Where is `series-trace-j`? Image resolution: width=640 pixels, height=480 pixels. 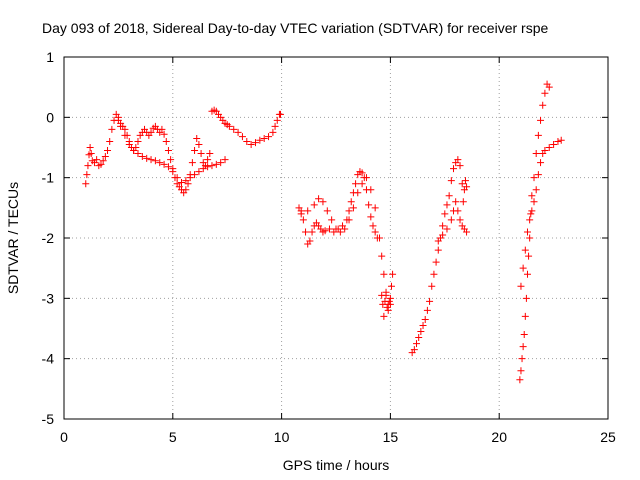 series-trace-j is located at coordinates (541, 213).